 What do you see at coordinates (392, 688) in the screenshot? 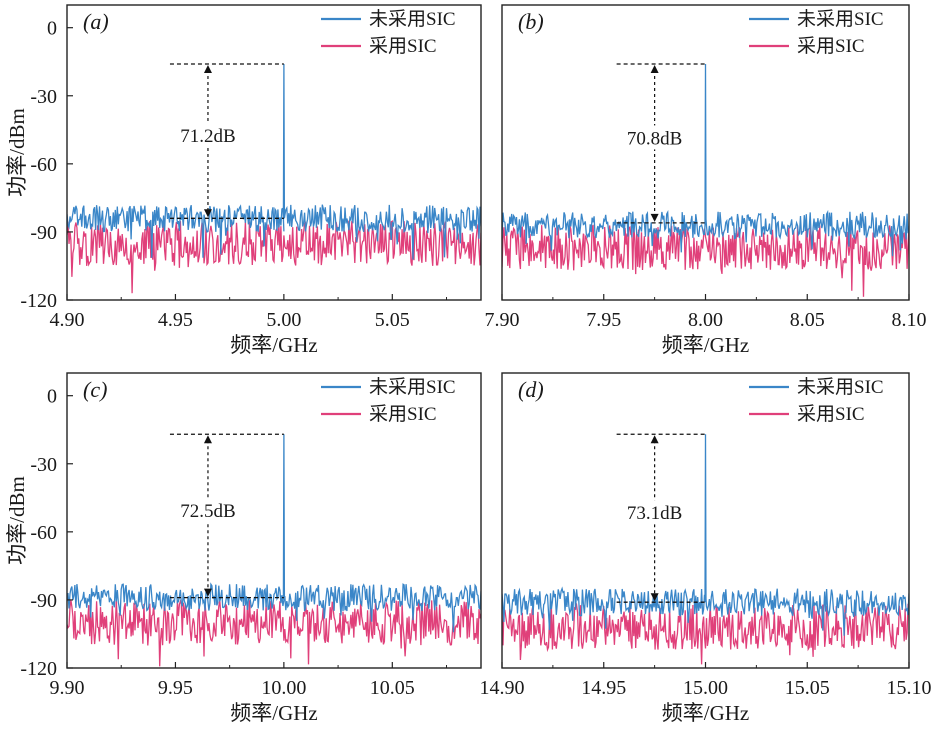
I see `x-tick-label: 10.05` at bounding box center [392, 688].